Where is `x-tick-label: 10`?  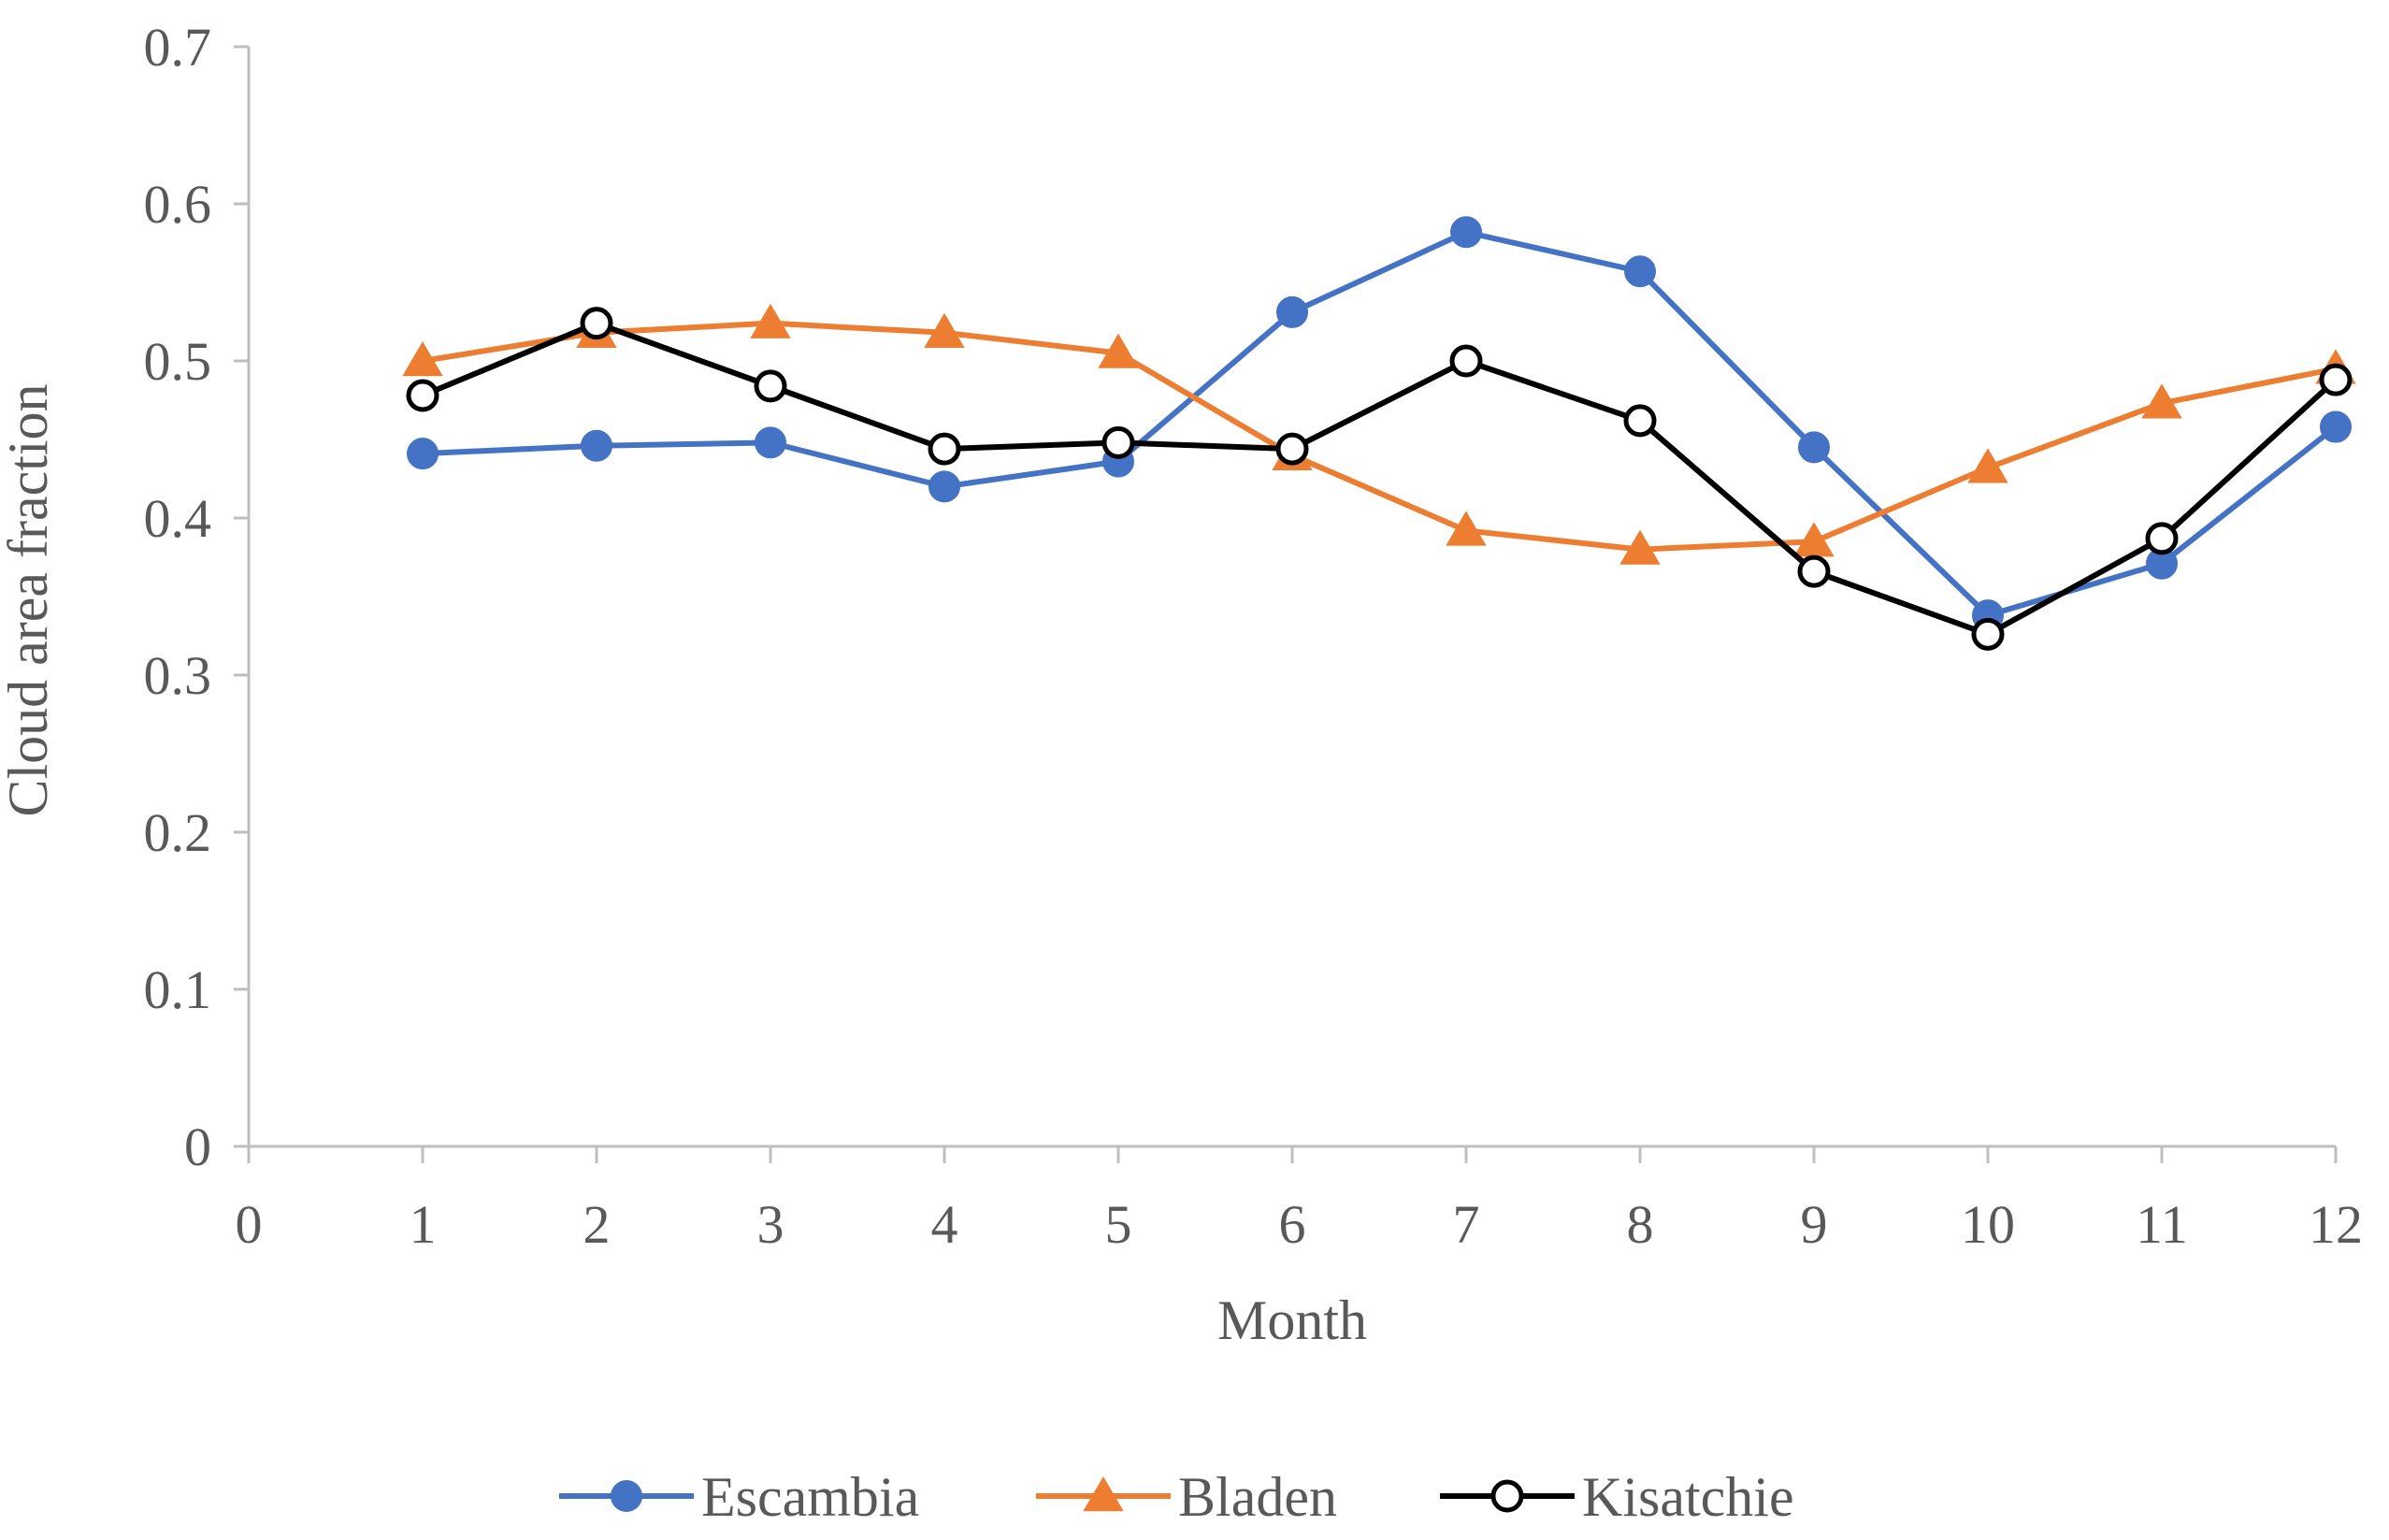 x-tick-label: 10 is located at coordinates (1988, 1224).